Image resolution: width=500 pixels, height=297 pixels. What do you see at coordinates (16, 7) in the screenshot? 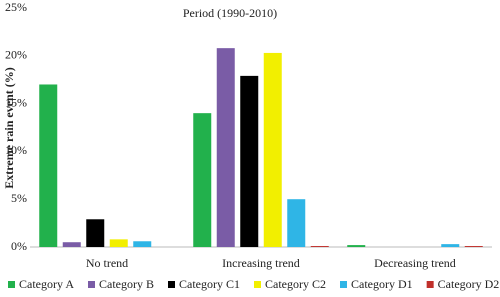
I see `y-tick-label: 25%` at bounding box center [16, 7].